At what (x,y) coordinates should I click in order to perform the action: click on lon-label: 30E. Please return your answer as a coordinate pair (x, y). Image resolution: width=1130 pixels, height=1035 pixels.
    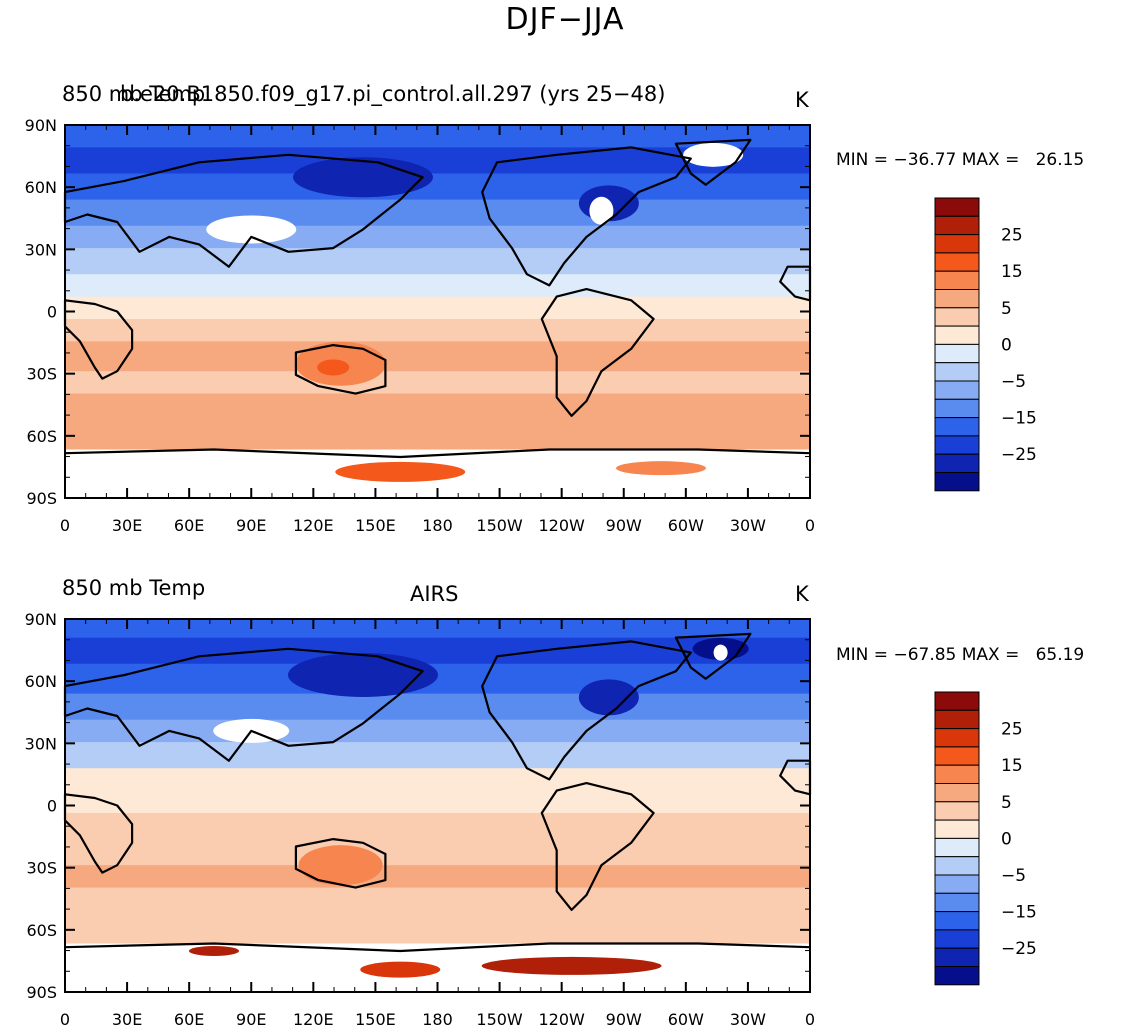
    Looking at the image, I should click on (127, 1019).